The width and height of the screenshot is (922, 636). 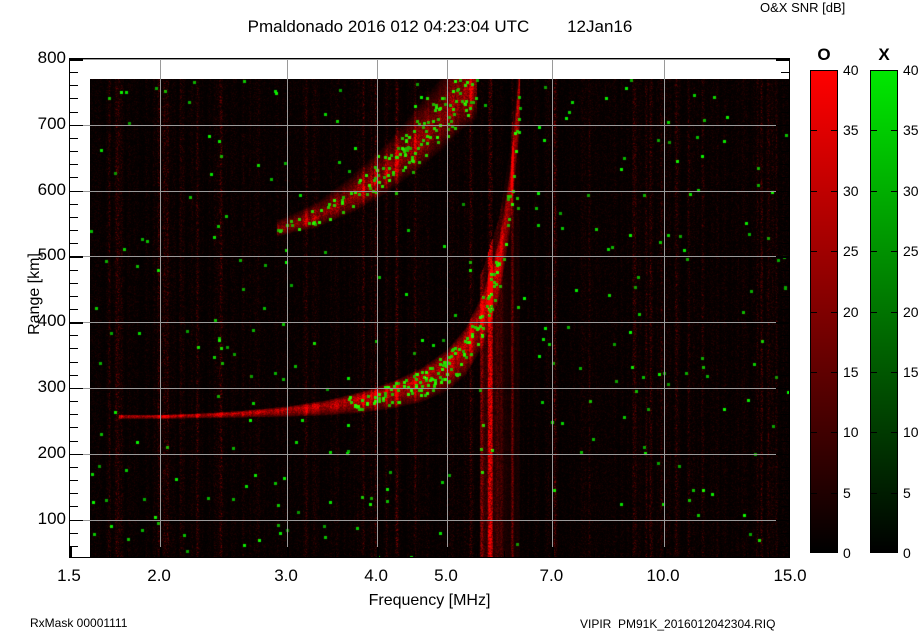 I want to click on colorbar-tick-label: 0, so click(x=847, y=553).